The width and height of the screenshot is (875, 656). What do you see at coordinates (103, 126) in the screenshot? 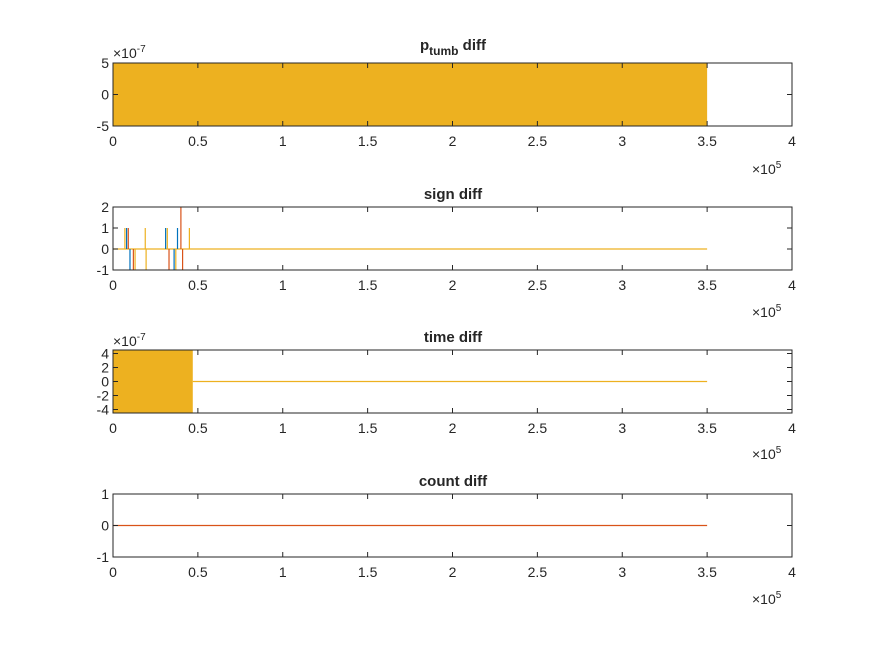
I see `y-tick-label: -5` at bounding box center [103, 126].